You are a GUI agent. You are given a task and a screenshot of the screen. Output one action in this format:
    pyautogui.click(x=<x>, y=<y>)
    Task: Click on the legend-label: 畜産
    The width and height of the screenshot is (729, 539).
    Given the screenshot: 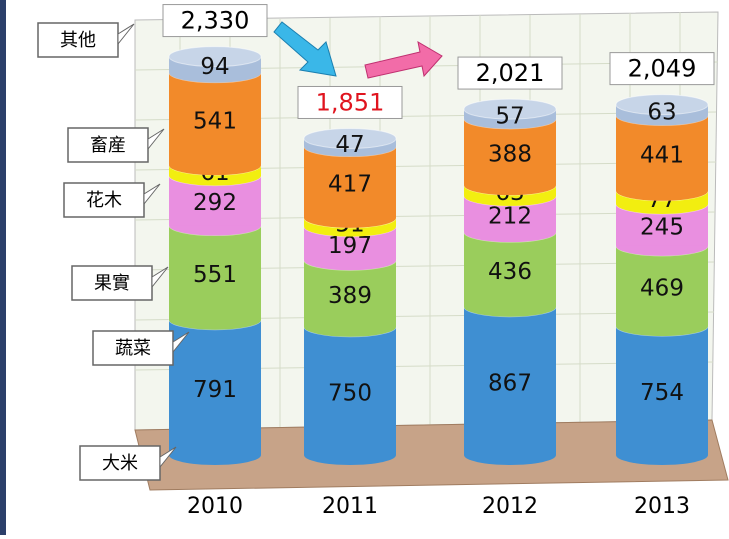 What is the action you would take?
    pyautogui.click(x=108, y=145)
    